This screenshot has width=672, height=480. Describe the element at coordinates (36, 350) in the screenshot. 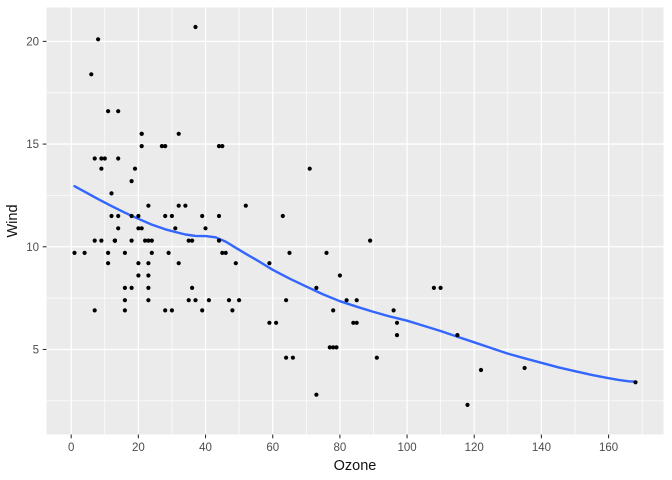

I see `y-tick-label: 5` at that location.